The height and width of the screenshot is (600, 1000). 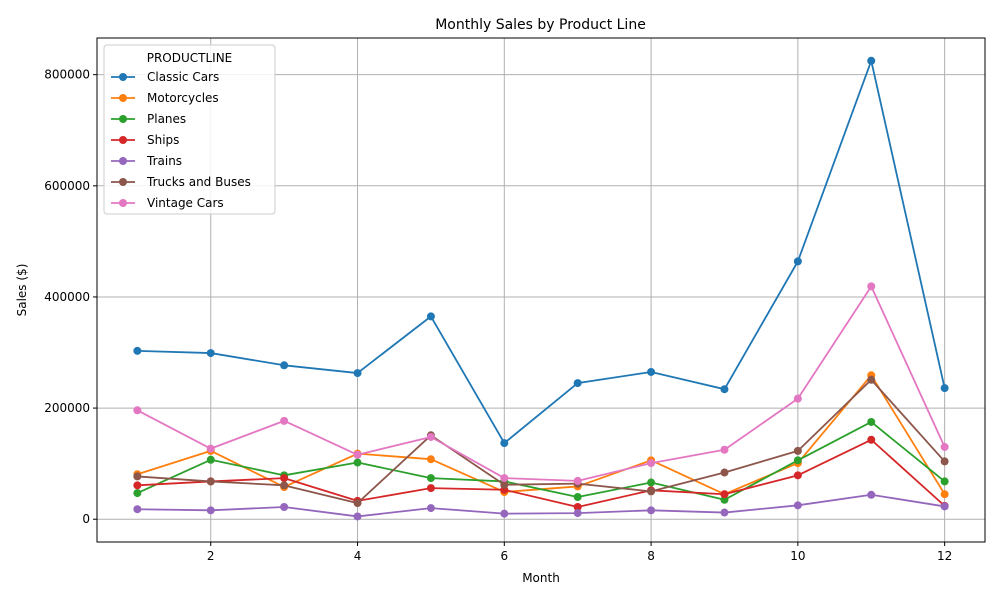 What do you see at coordinates (67, 297) in the screenshot?
I see `y-tick-label: 400000` at bounding box center [67, 297].